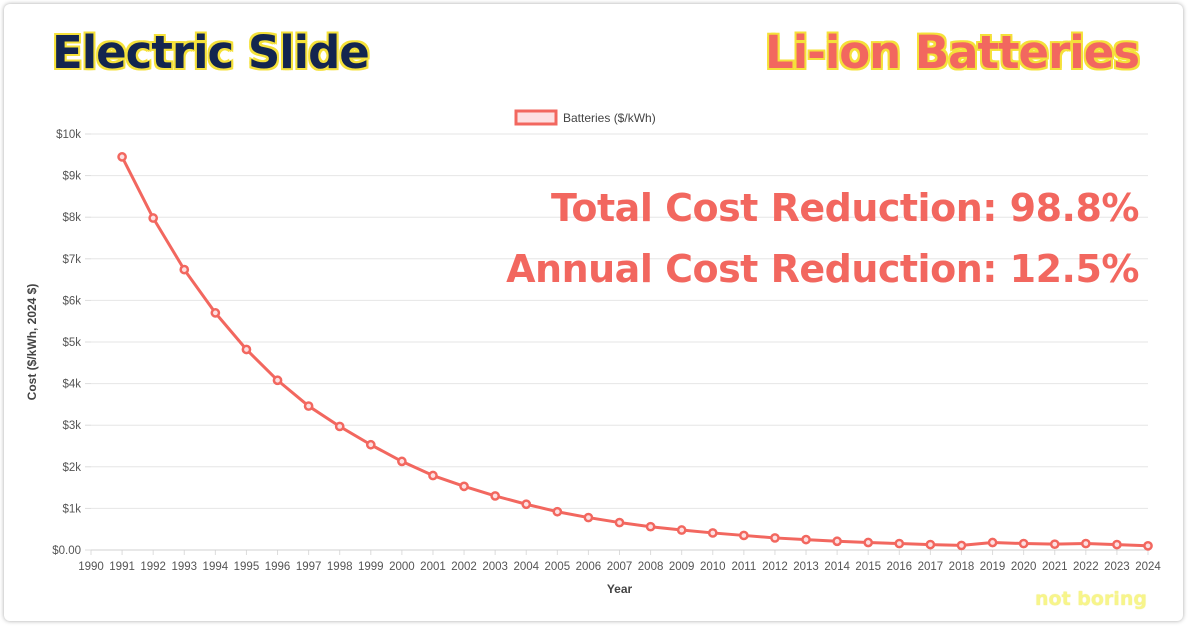 The image size is (1189, 627). I want to click on x-tick-label: 1990, so click(91, 567).